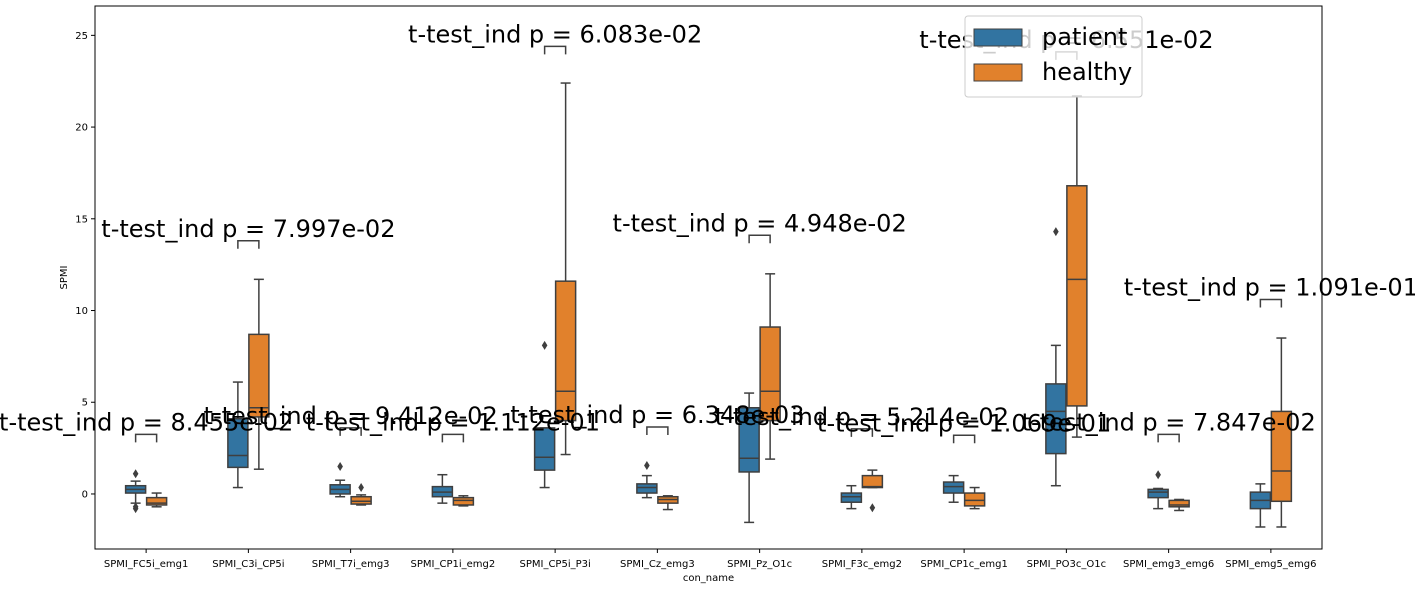 This screenshot has width=1415, height=589. I want to click on x-tick-label: SPMI_CP5i_P3i, so click(554, 564).